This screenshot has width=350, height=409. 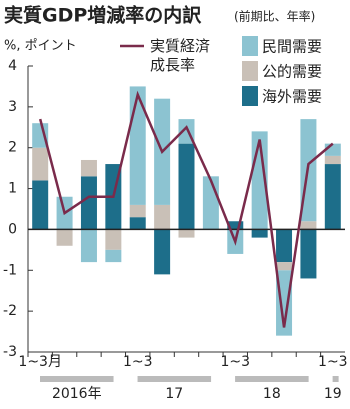 I want to click on y-tick-label: 1, so click(x=12, y=189).